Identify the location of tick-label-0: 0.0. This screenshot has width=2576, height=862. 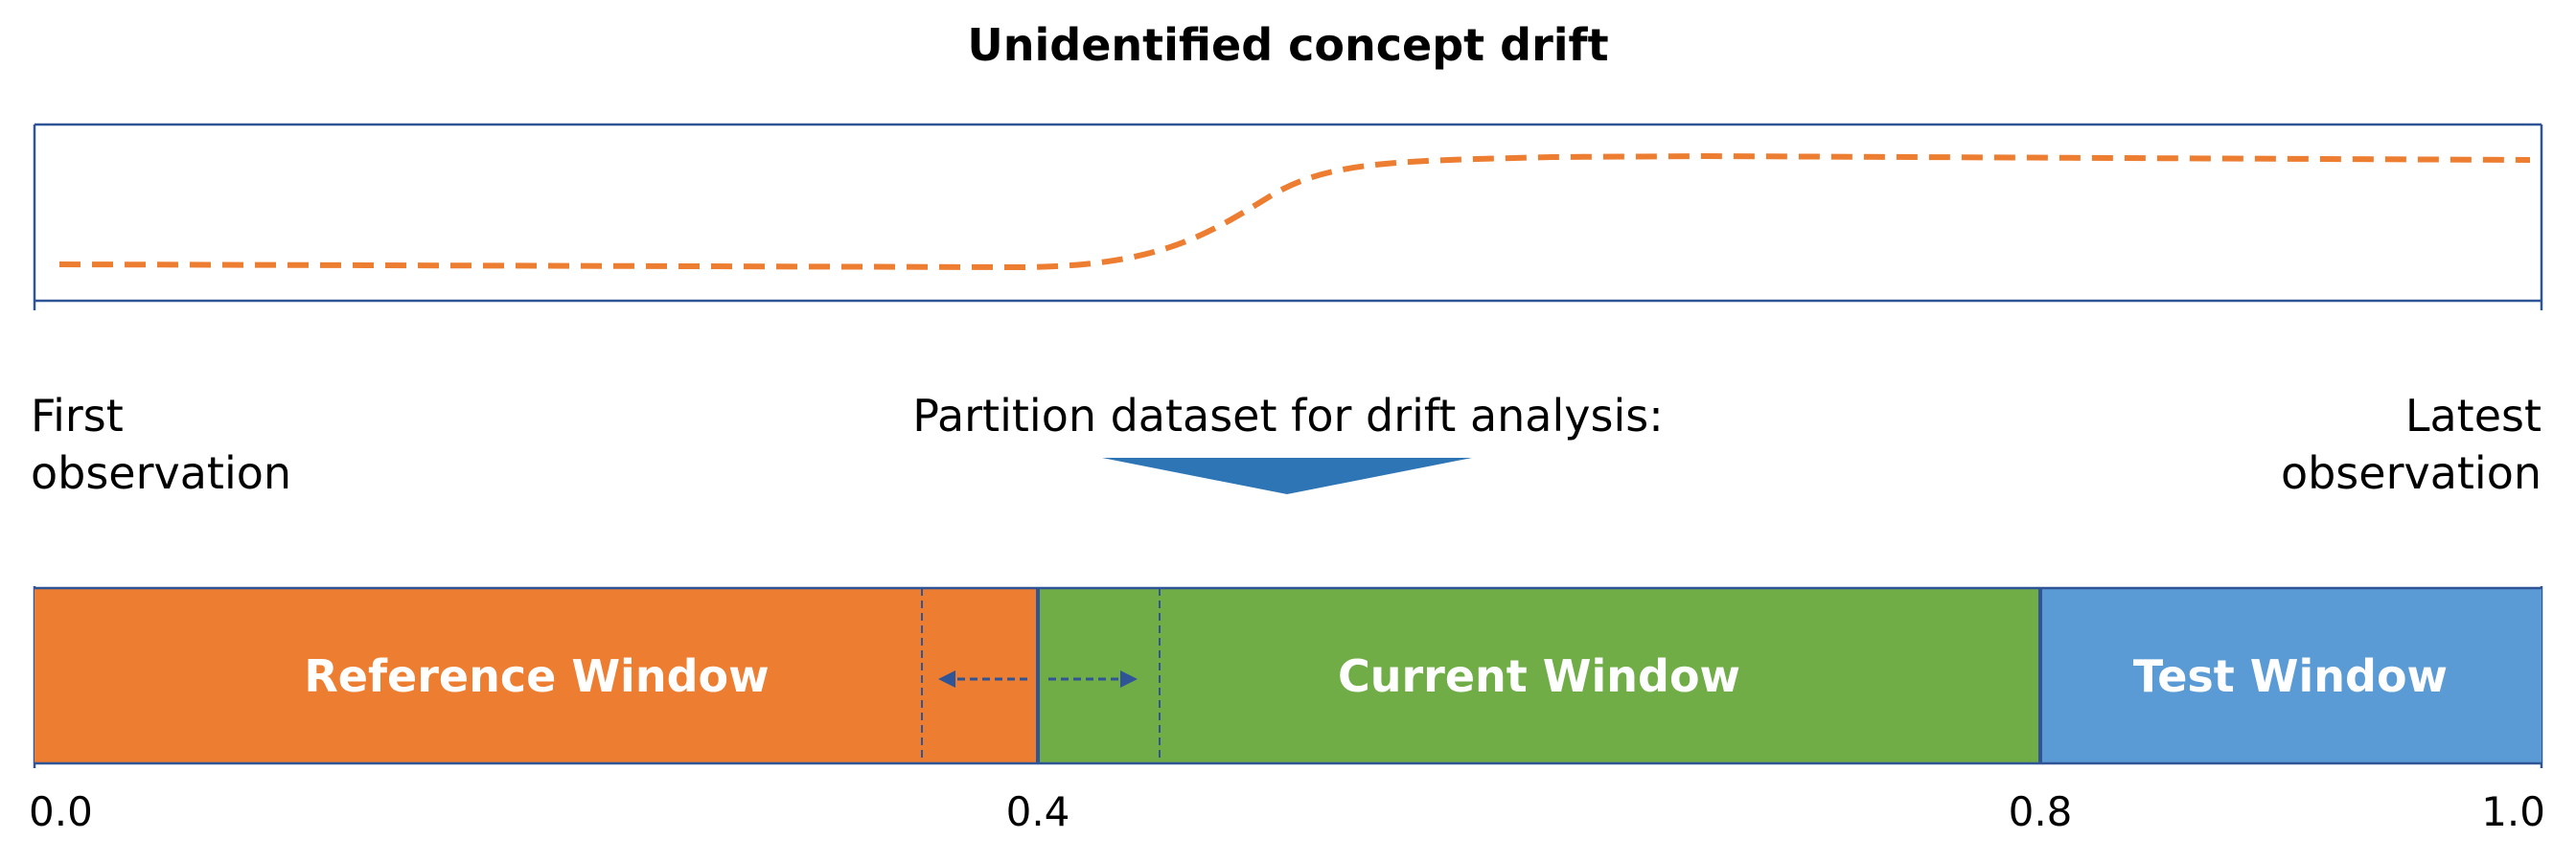
(61, 811).